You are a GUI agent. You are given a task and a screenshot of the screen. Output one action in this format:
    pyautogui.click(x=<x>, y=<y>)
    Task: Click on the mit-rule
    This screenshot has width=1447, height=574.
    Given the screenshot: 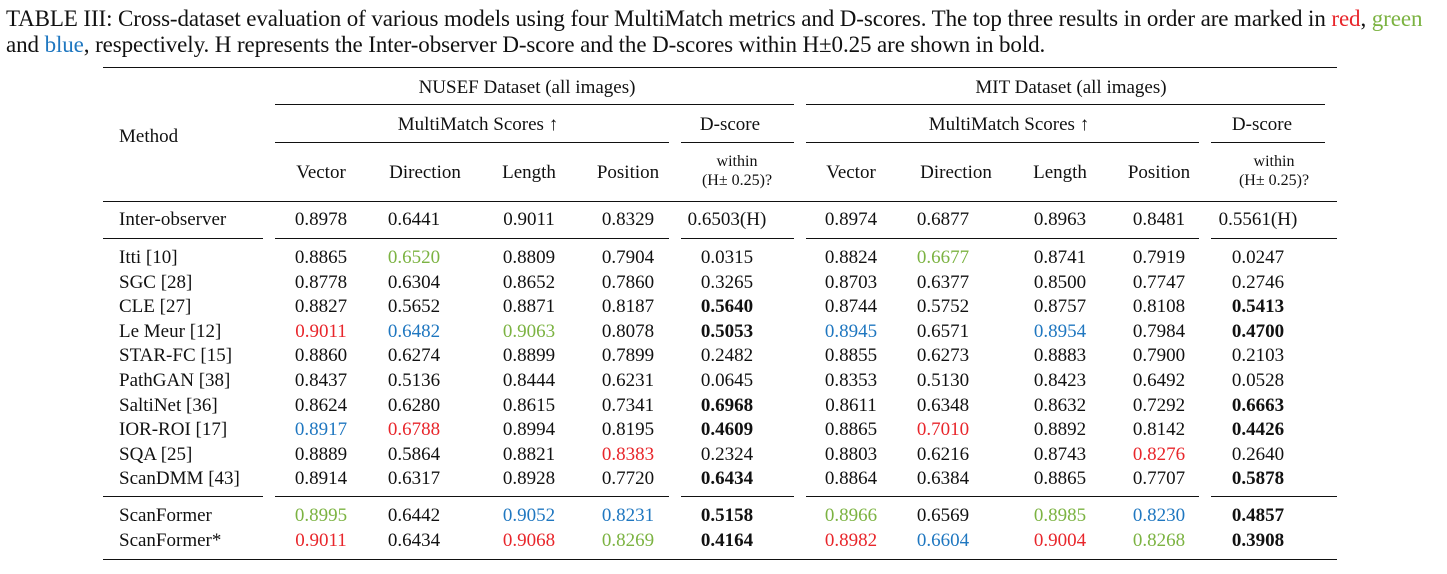 What is the action you would take?
    pyautogui.click(x=1065, y=104)
    